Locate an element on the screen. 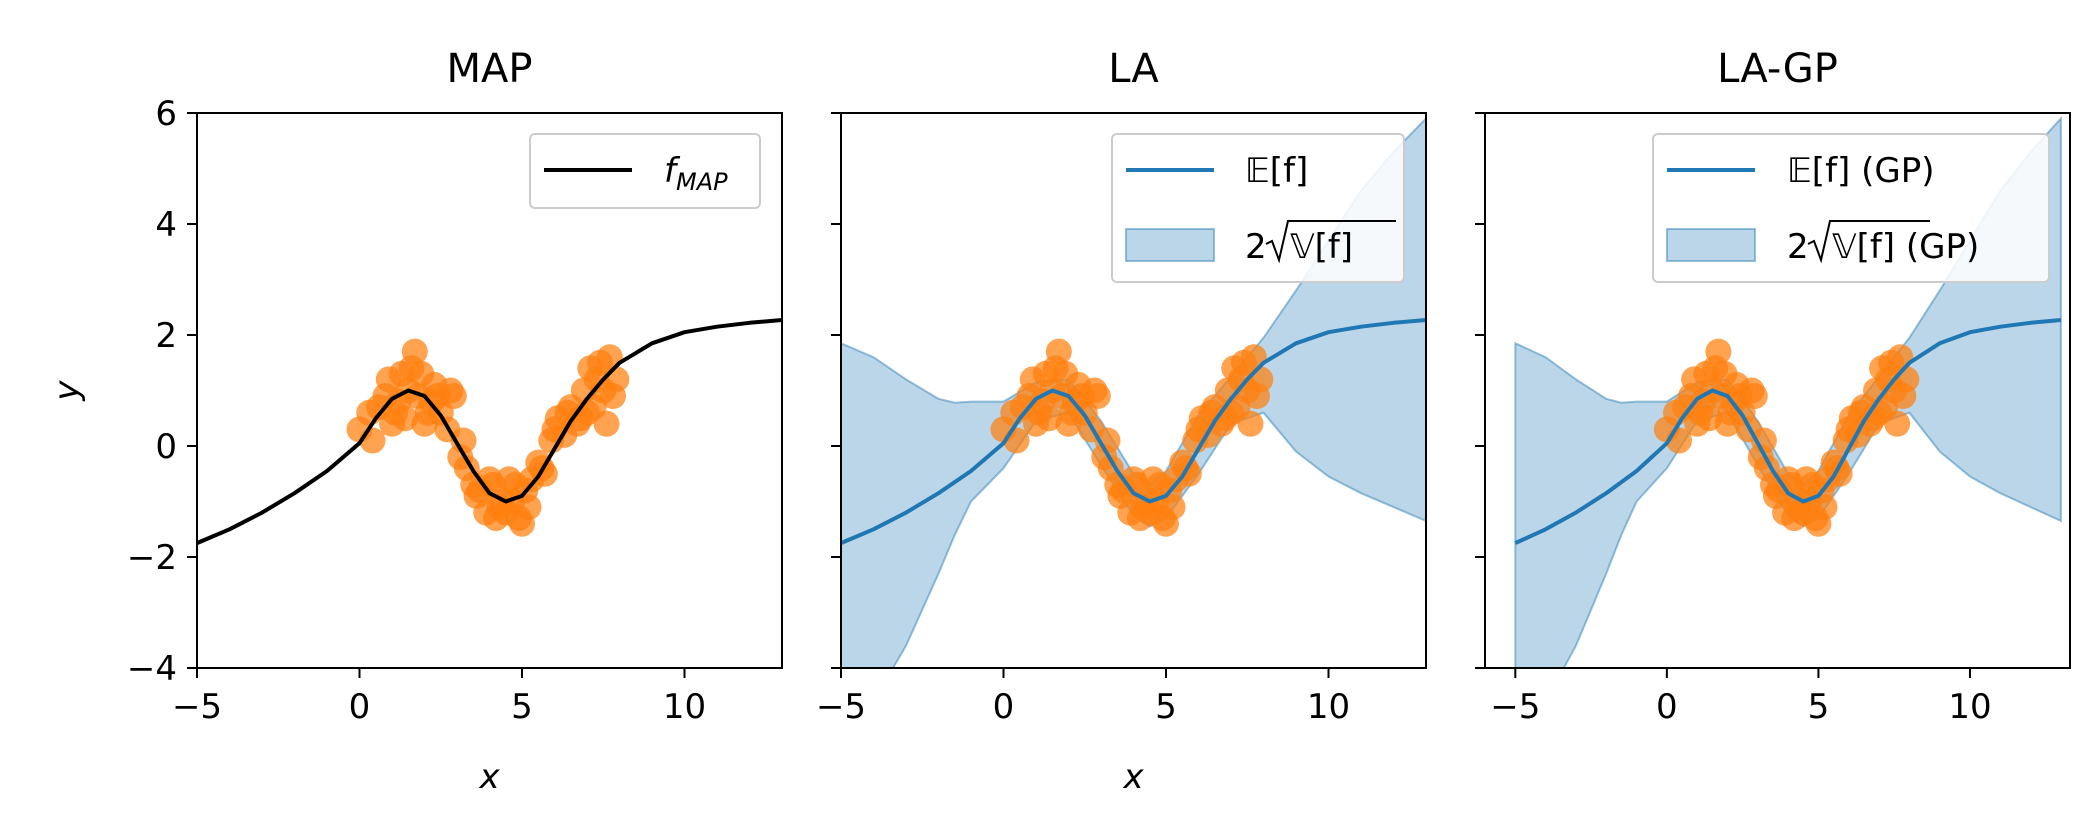  y-tick-label: 4 is located at coordinates (166, 225).